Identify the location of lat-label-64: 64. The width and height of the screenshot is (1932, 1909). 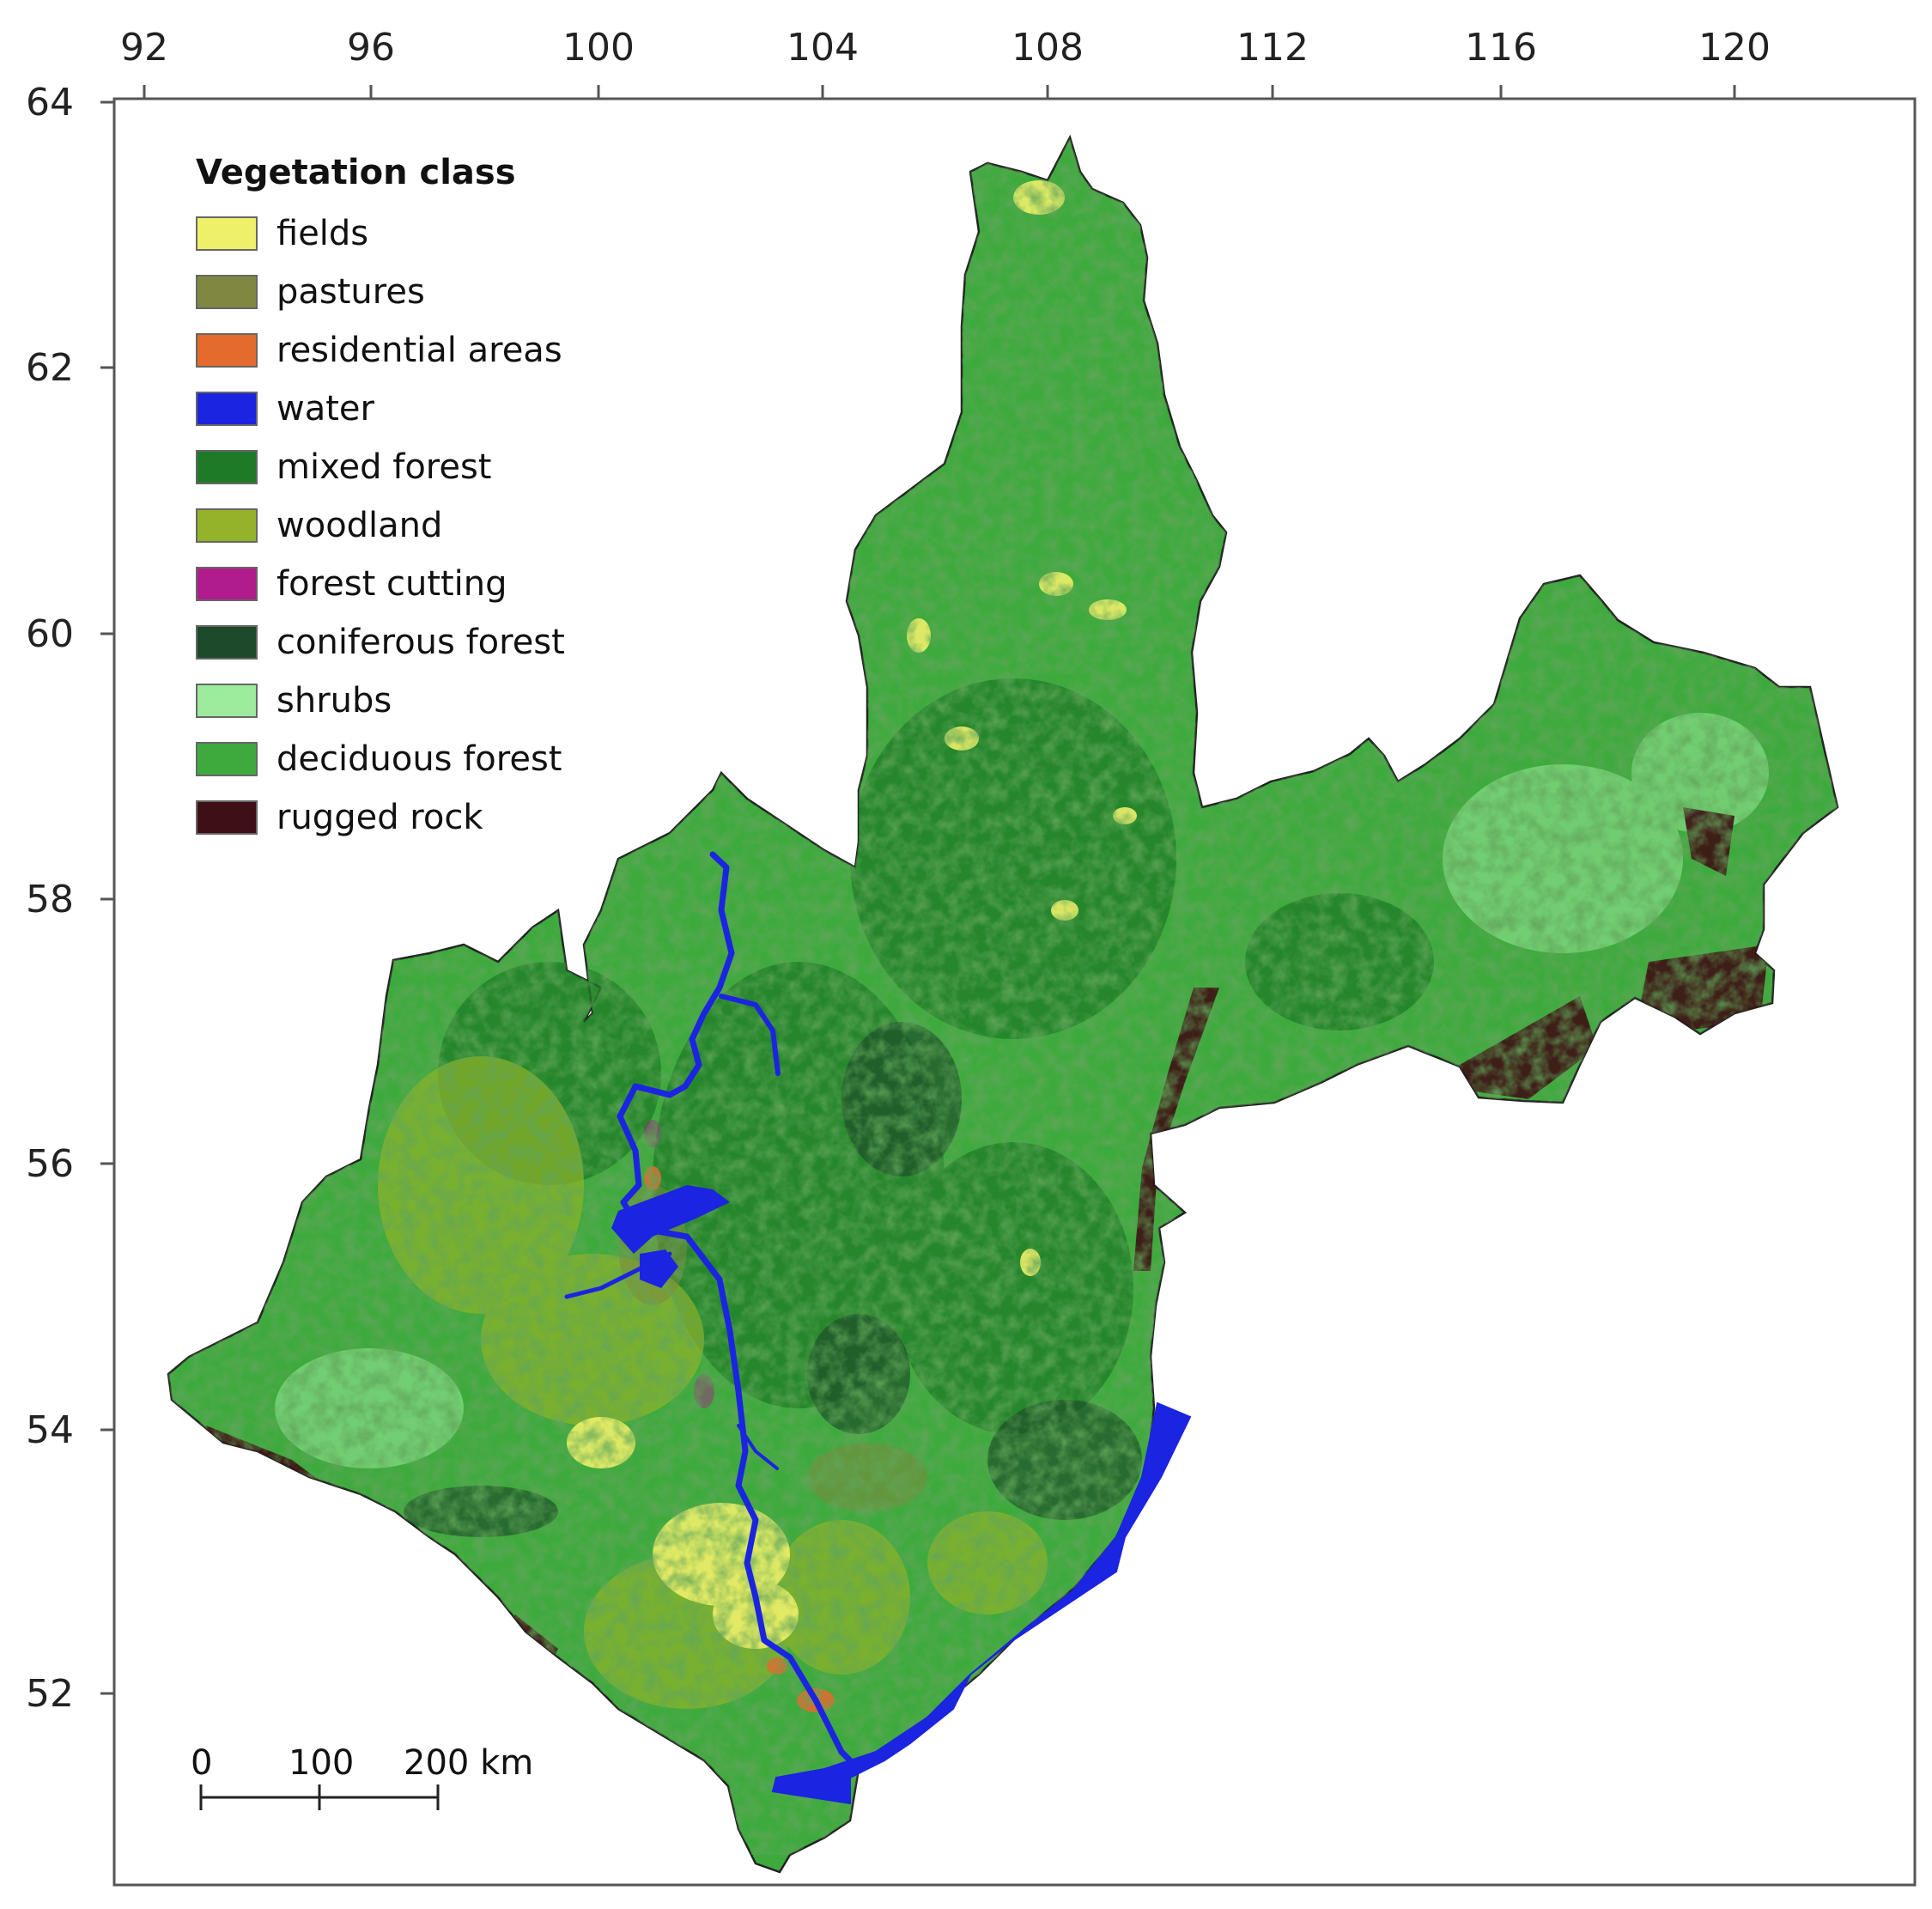
(50, 103).